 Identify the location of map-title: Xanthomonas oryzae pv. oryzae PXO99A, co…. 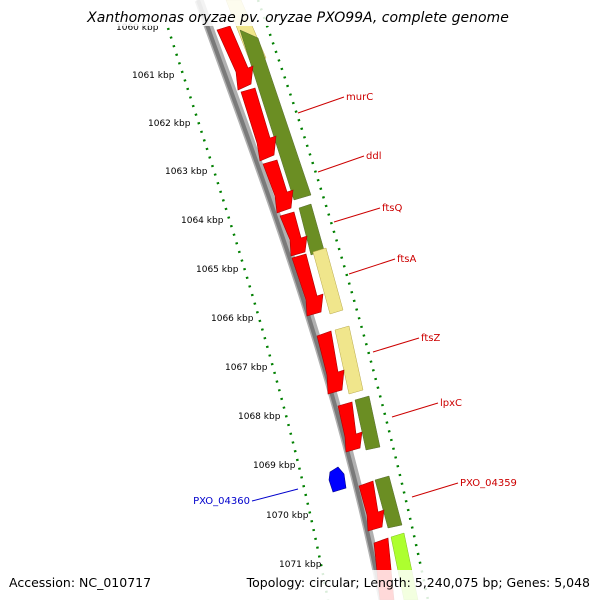
(297, 18).